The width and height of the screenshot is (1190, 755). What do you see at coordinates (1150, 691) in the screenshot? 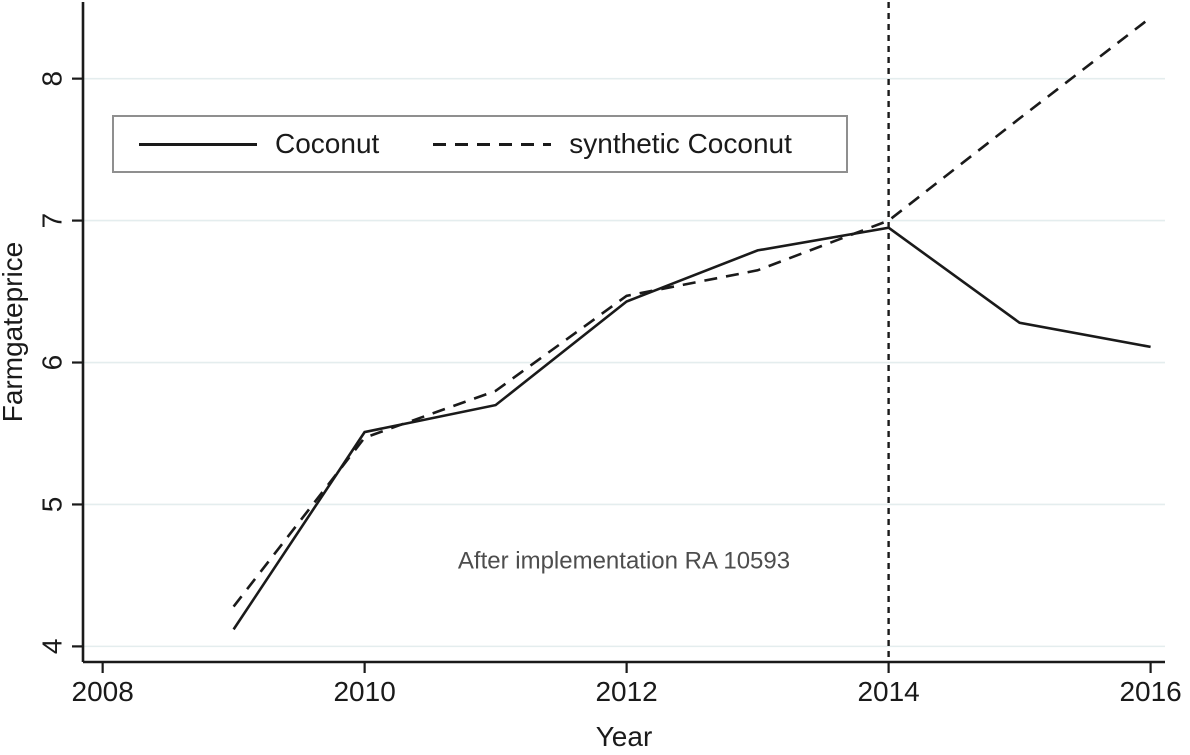
I see `x-tick-label-2016: 2016` at bounding box center [1150, 691].